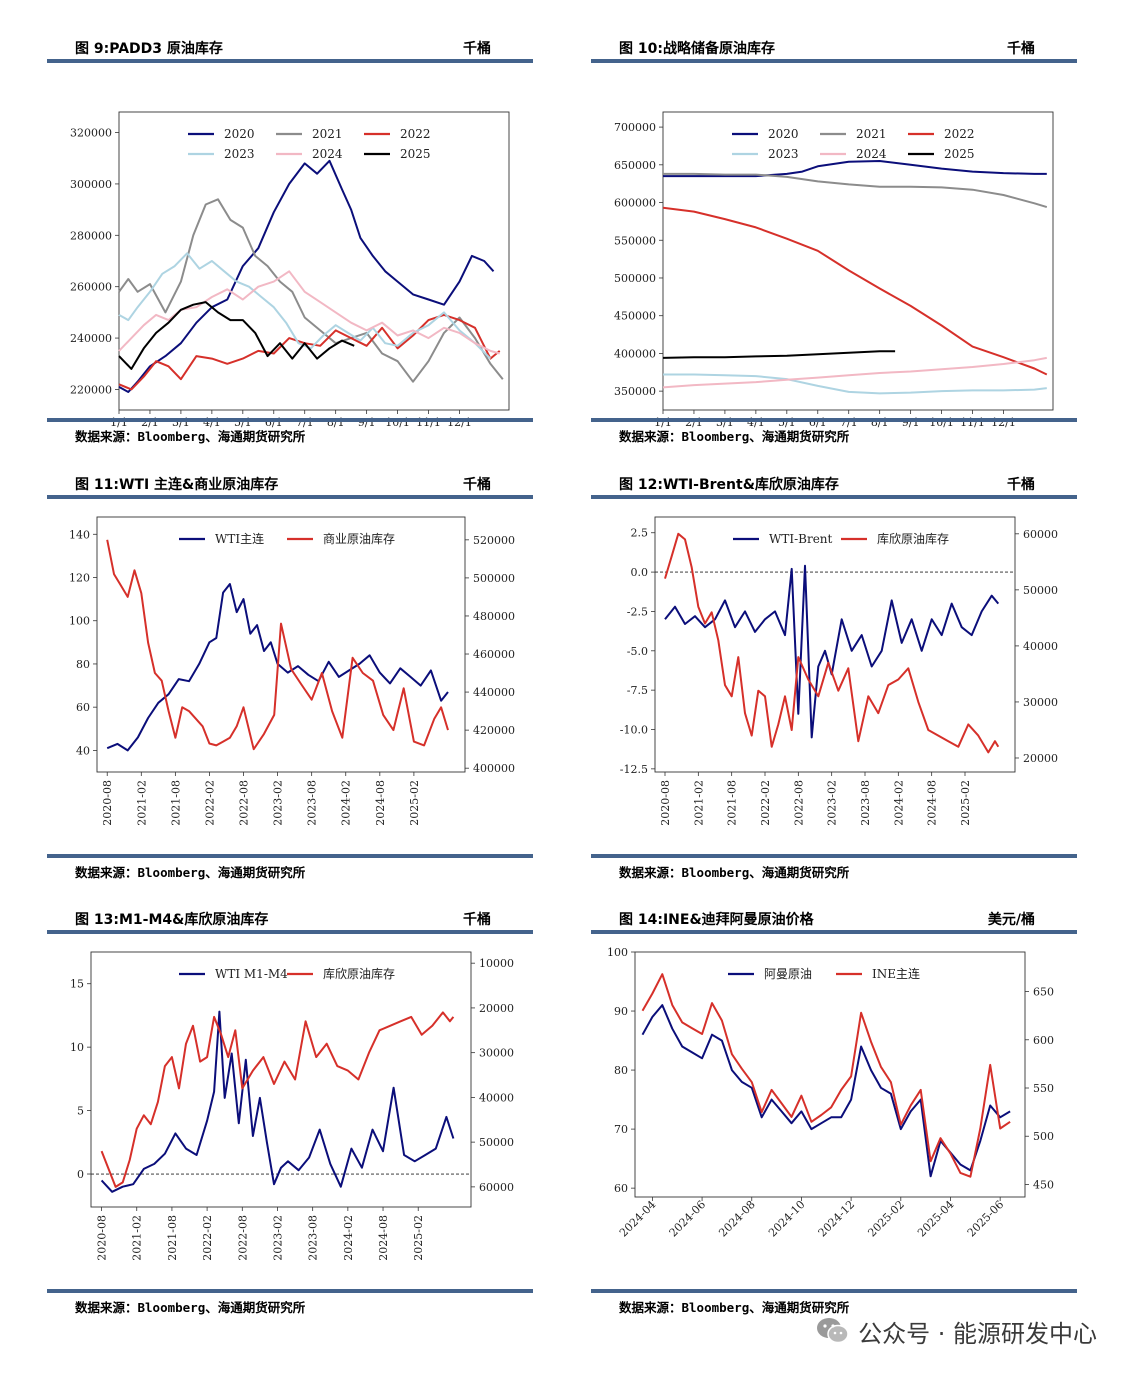 The image size is (1131, 1382). Describe the element at coordinates (635, 278) in the screenshot. I see `y-tick-label: 500000` at that location.